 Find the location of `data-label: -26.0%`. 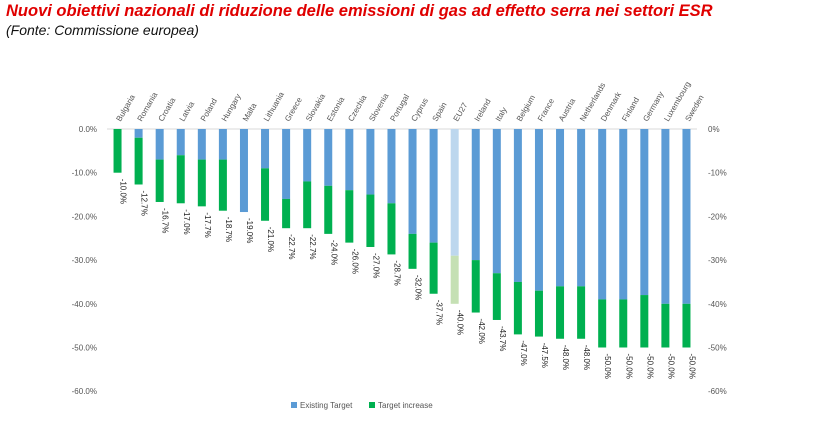

data-label: -26.0% is located at coordinates (354, 261).